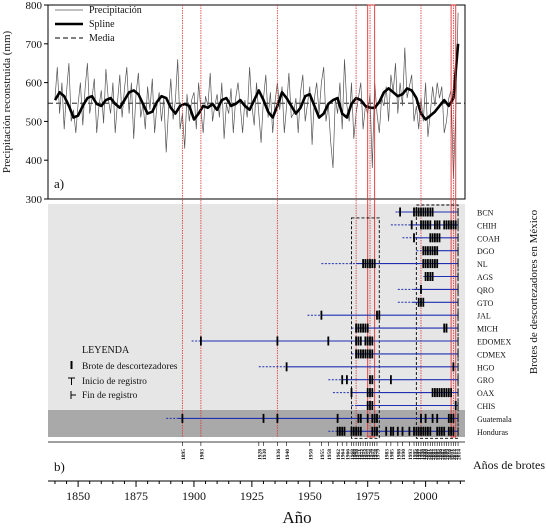 This screenshot has height=529, width=546. Describe the element at coordinates (439, 454) in the screenshot. I see `outbreak-year-label: 2005` at that location.